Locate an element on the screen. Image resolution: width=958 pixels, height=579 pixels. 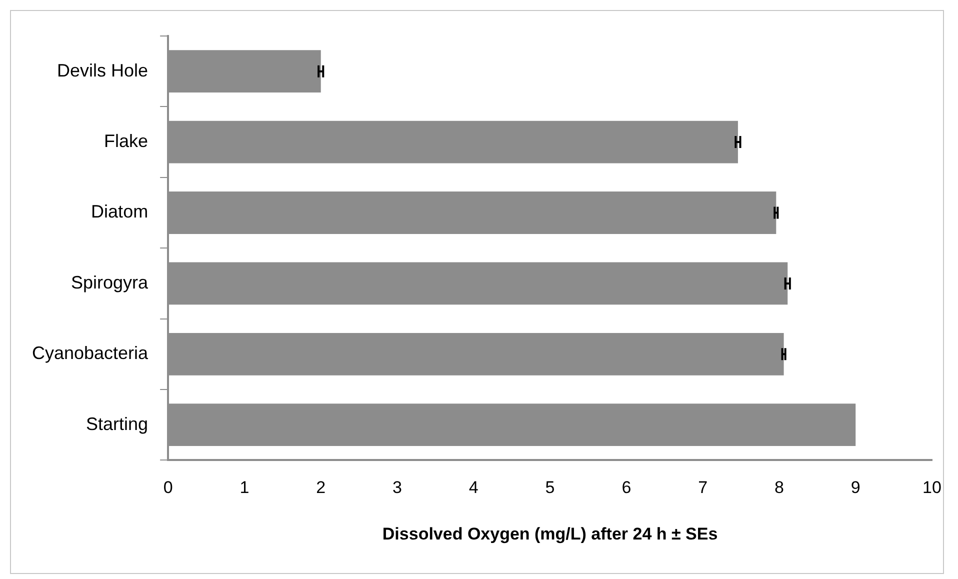
x-tick-label: 1 is located at coordinates (245, 488).